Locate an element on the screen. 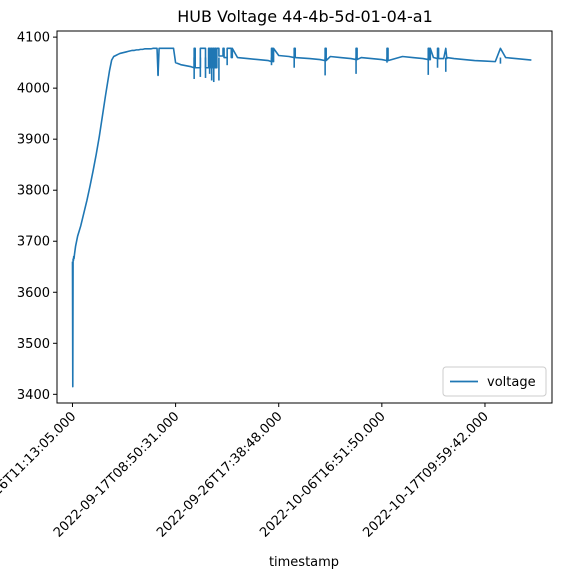 The width and height of the screenshot is (562, 579). y-tick-label-4000: 4000 is located at coordinates (33, 89).